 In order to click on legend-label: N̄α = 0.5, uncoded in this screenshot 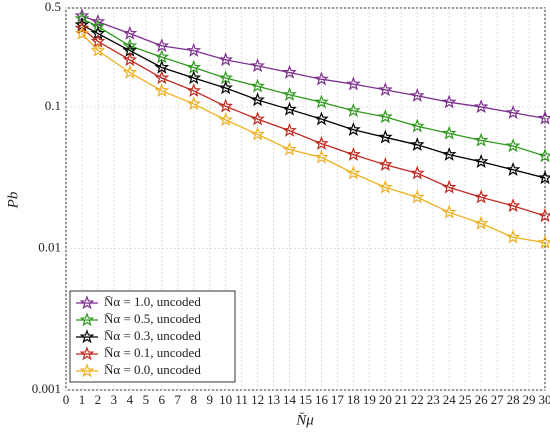, I will do `click(152, 318)`.